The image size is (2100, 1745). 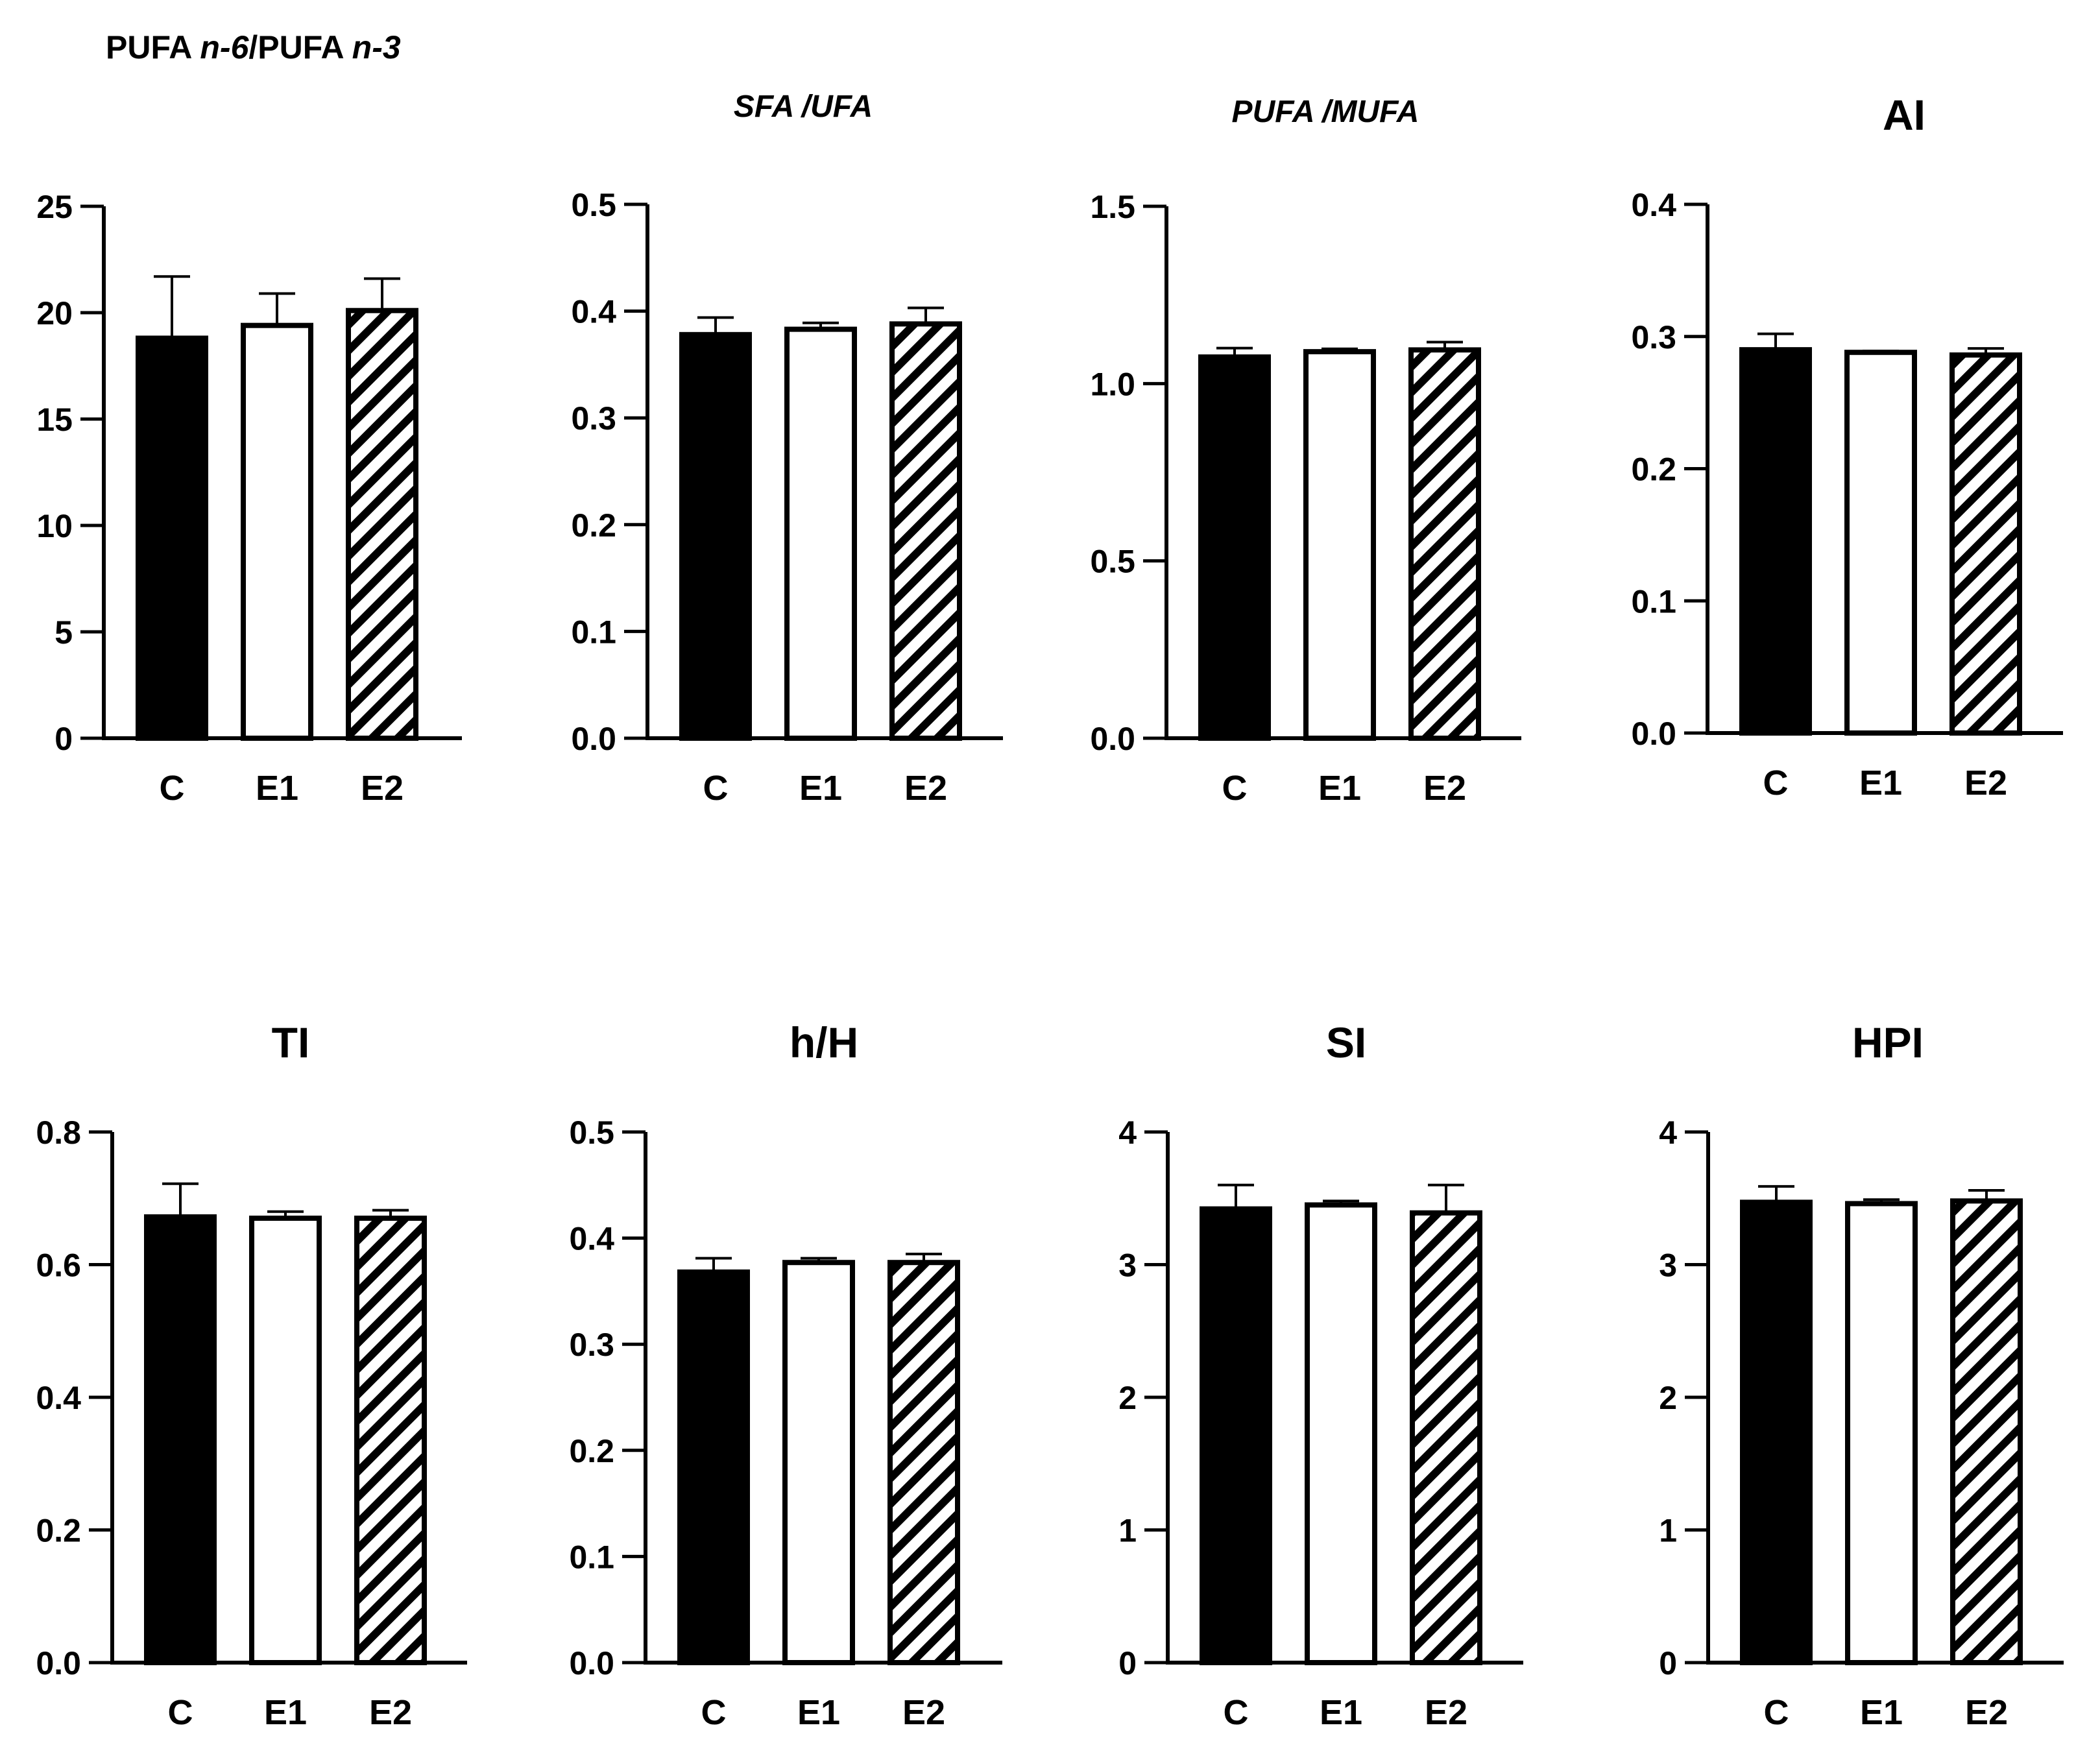 I want to click on chart-panel-hH: h/H 0.0 0.1 0.2 0.3 0.4 0.5 C E1 E2, so click(x=785, y=1375).